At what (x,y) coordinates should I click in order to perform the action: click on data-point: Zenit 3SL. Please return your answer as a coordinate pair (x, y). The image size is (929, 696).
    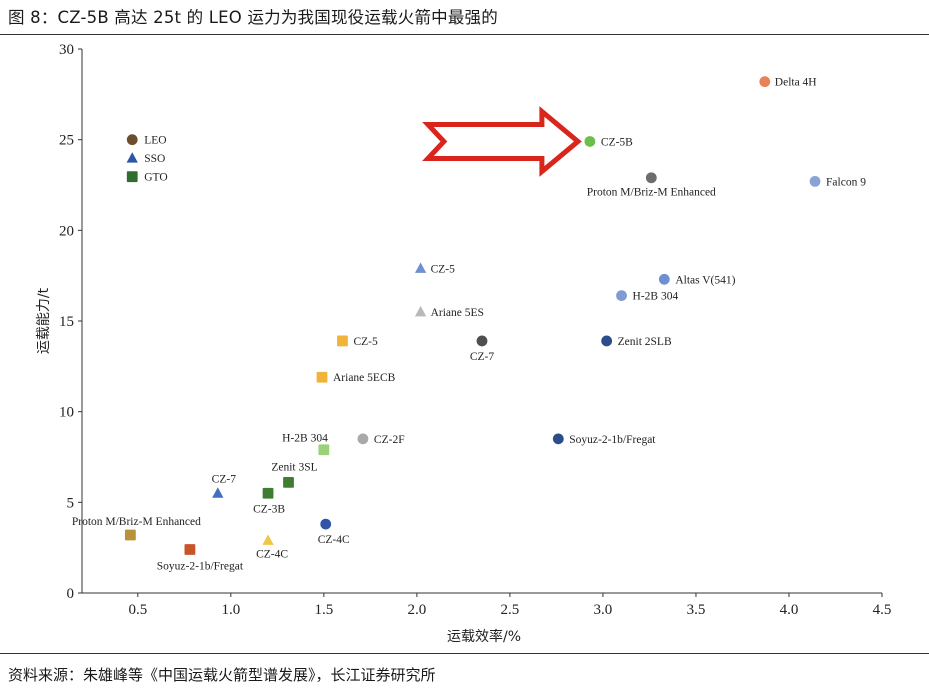
    Looking at the image, I should click on (294, 475).